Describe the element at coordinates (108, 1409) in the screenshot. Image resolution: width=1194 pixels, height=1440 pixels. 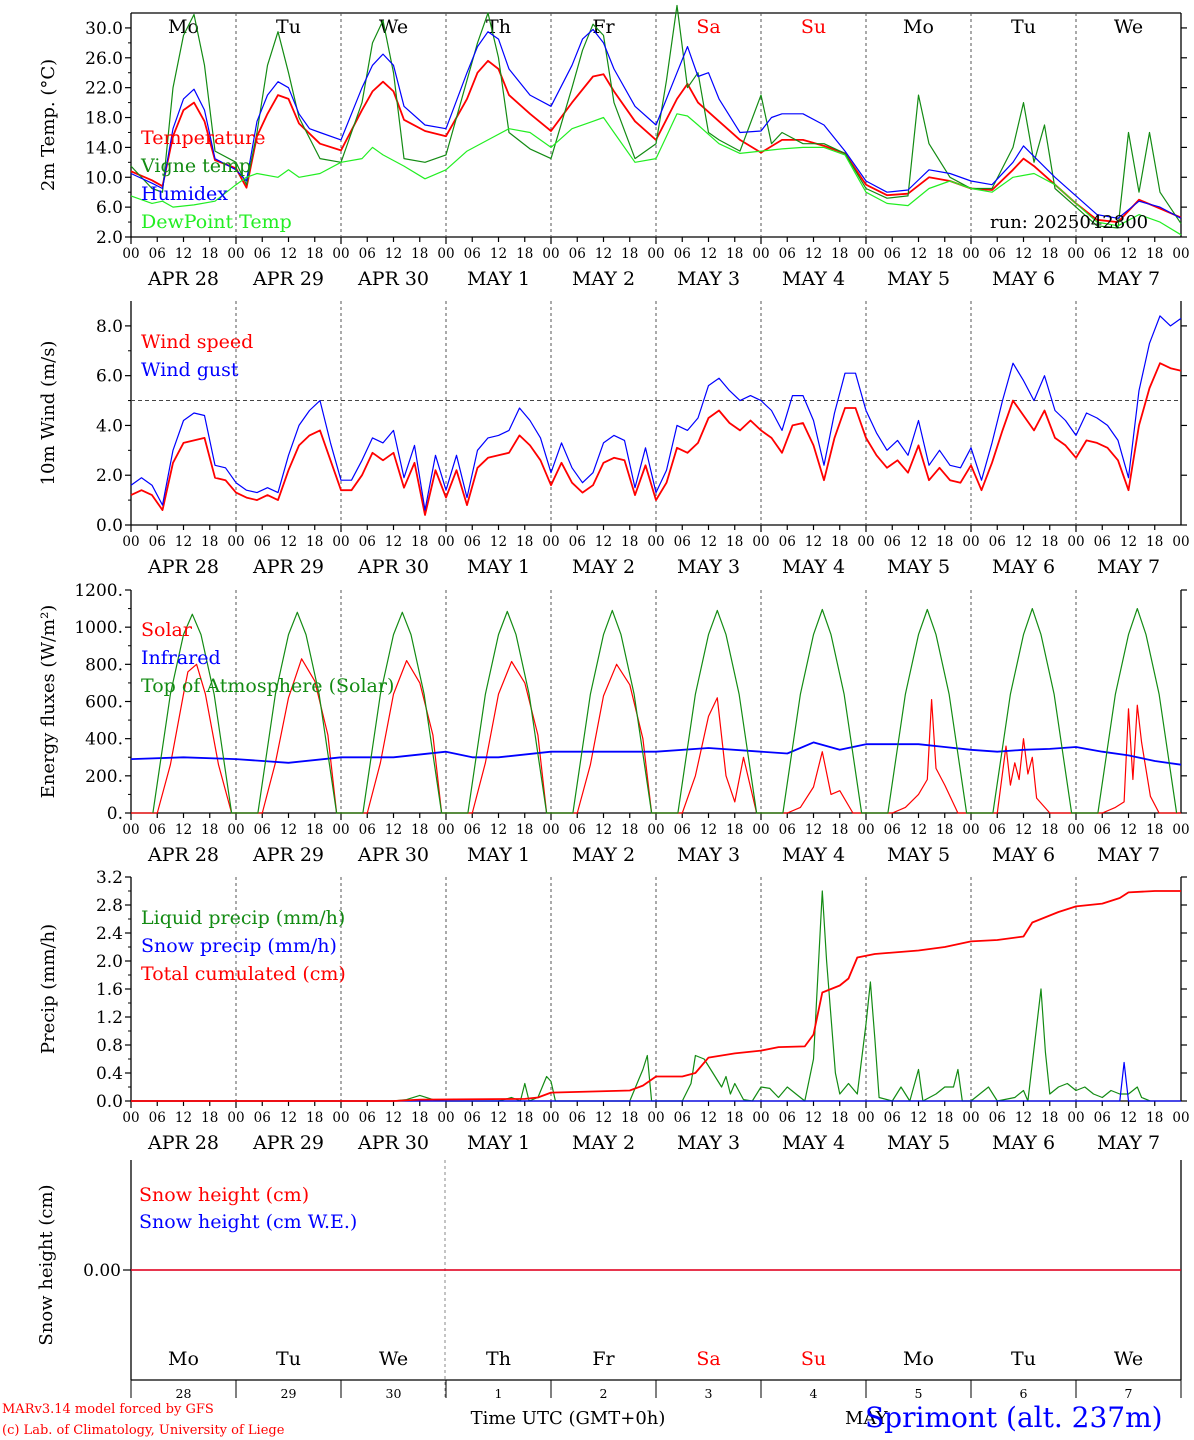
I see `footer-model-credit: MARv3.14 model forced by GFS` at that location.